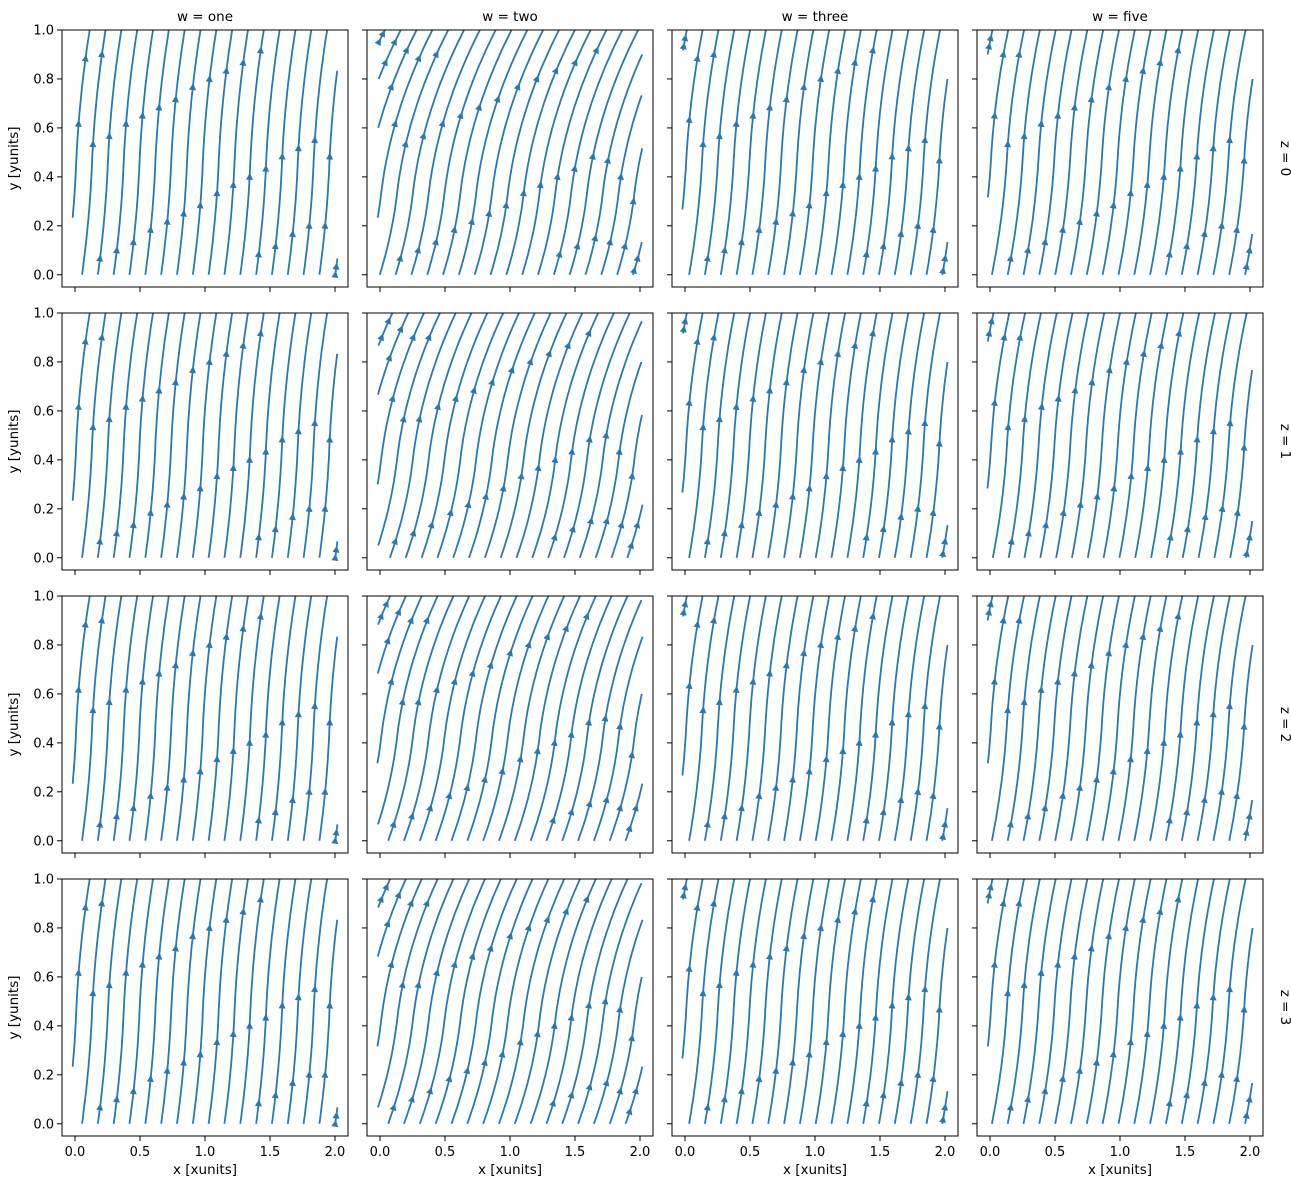 This screenshot has height=1190, width=1291. What do you see at coordinates (43, 743) in the screenshot?
I see `y-tick-label: 0.4` at bounding box center [43, 743].